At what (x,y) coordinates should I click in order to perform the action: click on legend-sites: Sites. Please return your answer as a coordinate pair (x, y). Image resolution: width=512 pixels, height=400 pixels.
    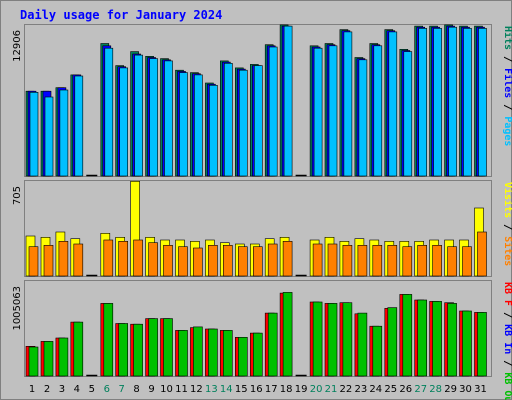
    Looking at the image, I should click on (507, 251).